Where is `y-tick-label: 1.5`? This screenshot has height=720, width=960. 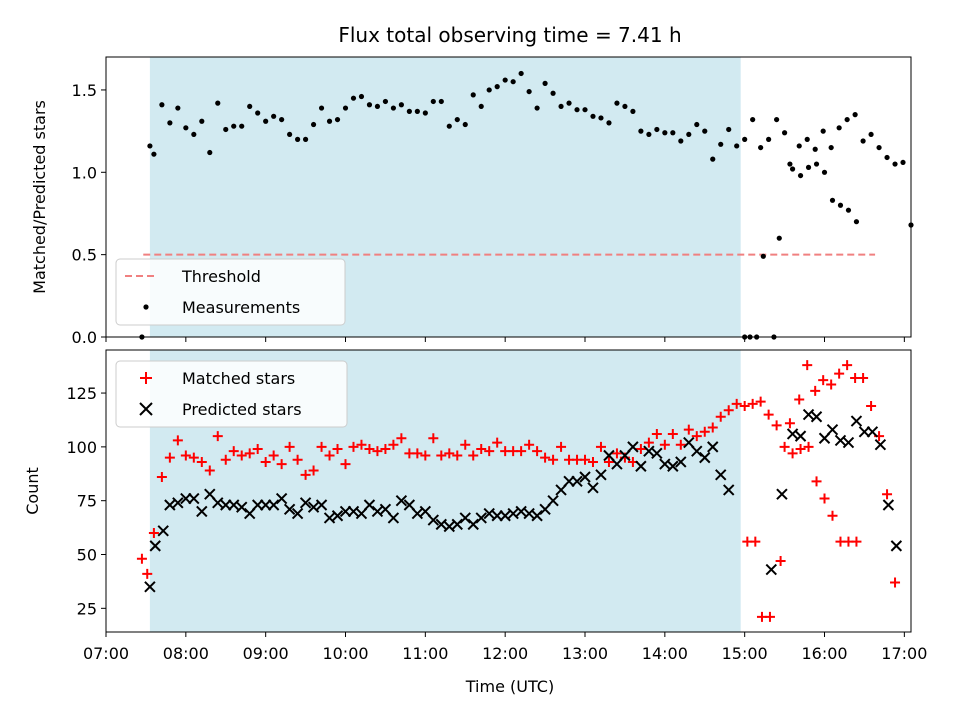
y-tick-label: 1.5 is located at coordinates (84, 90).